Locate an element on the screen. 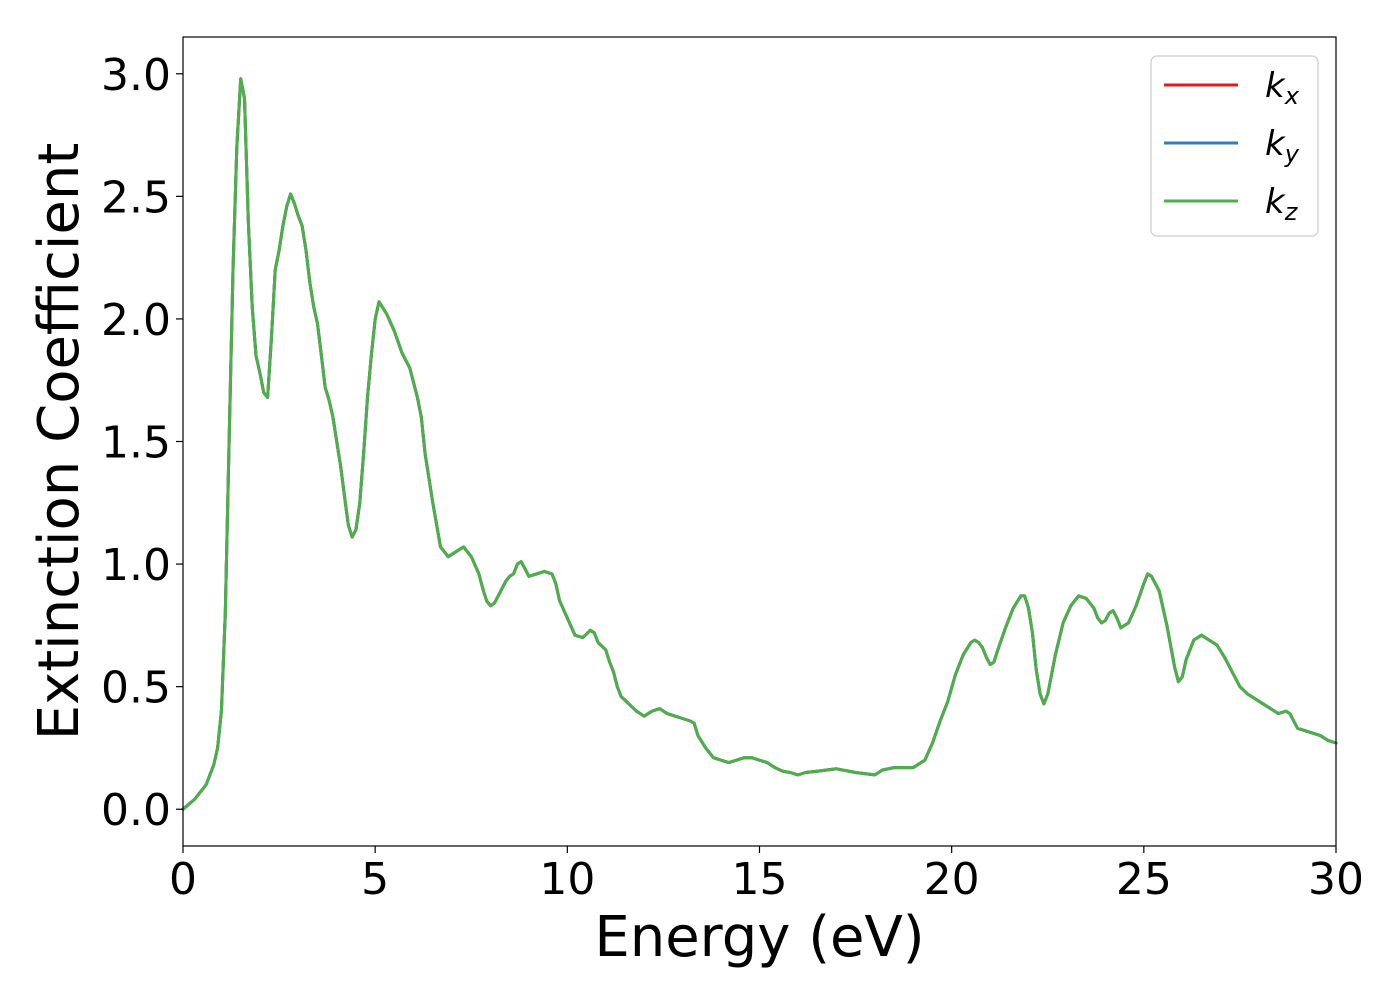 This screenshot has height=1000, width=1400. x-axis-title: Energy (eV) is located at coordinates (759, 937).